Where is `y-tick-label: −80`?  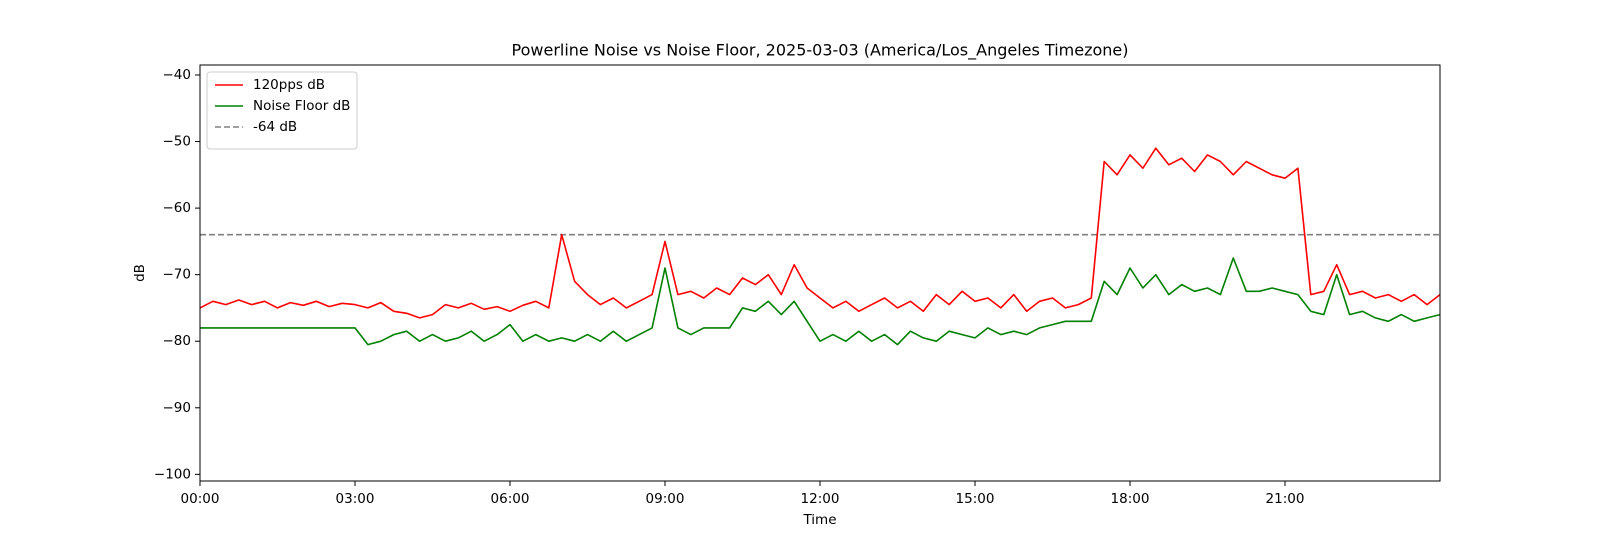
y-tick-label: −80 is located at coordinates (177, 341).